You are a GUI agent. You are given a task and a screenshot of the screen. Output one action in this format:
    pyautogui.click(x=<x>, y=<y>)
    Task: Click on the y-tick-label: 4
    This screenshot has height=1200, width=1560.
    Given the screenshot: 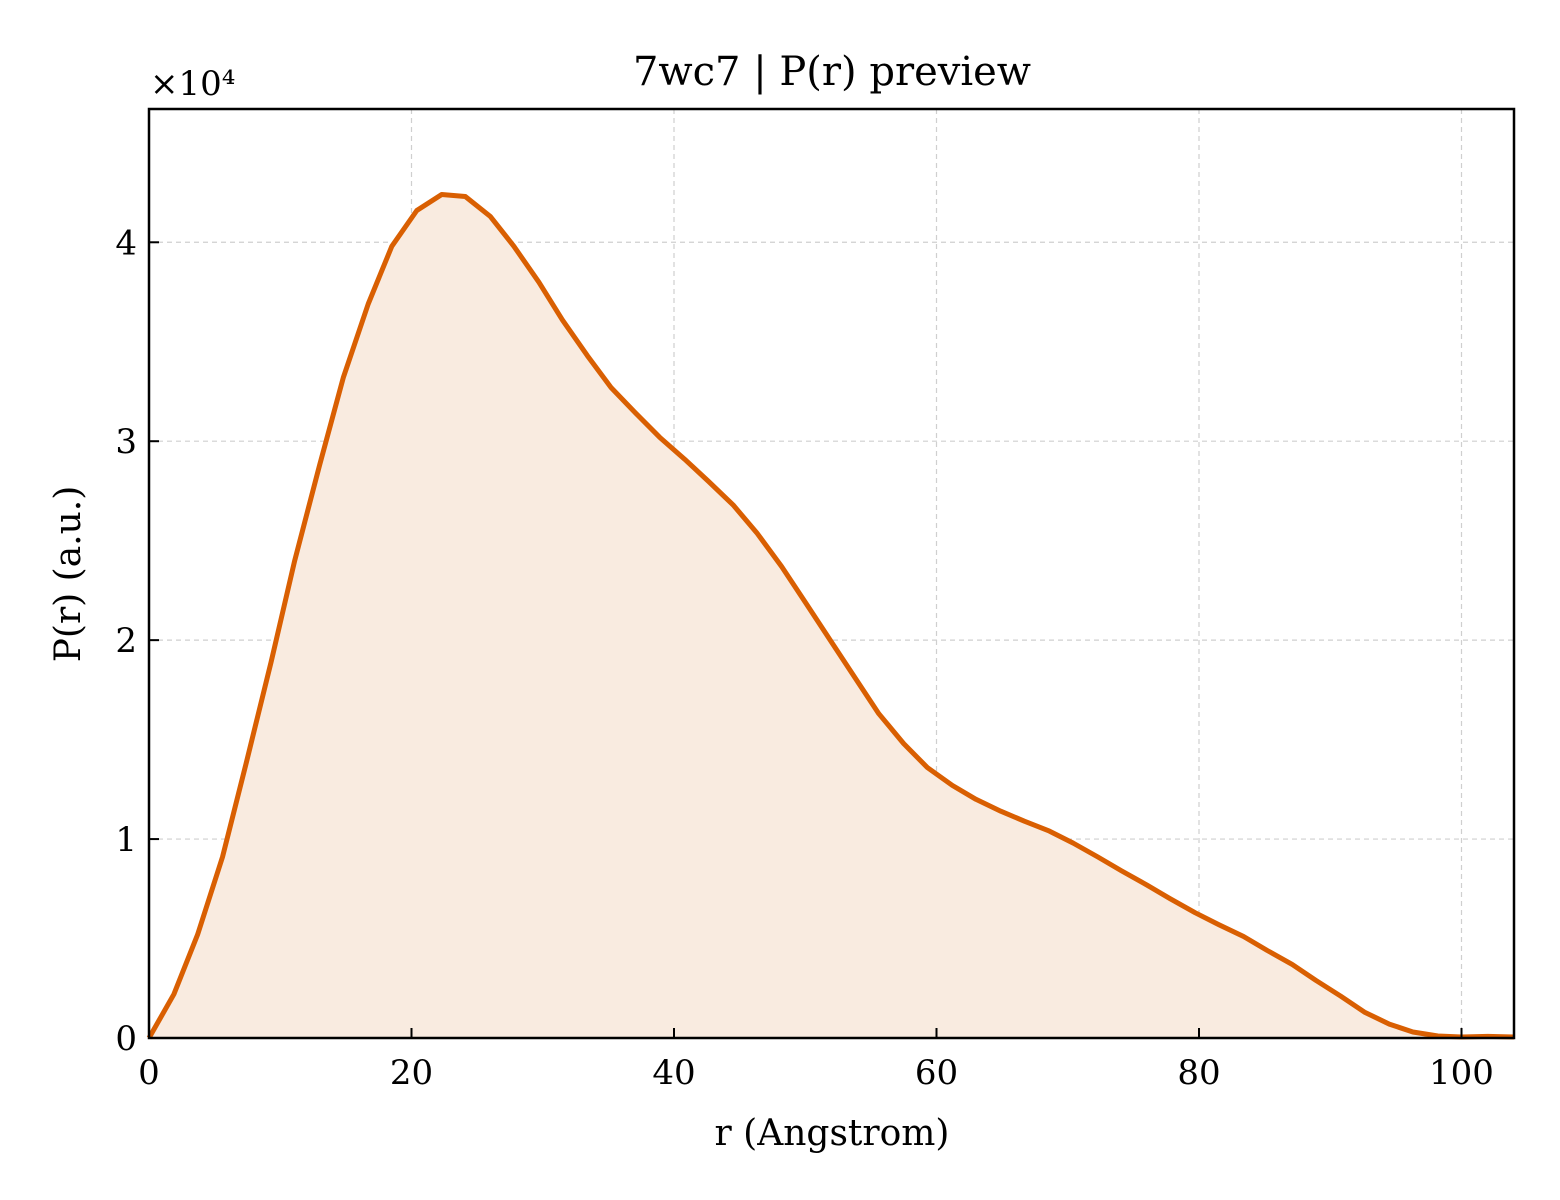 What is the action you would take?
    pyautogui.click(x=126, y=243)
    